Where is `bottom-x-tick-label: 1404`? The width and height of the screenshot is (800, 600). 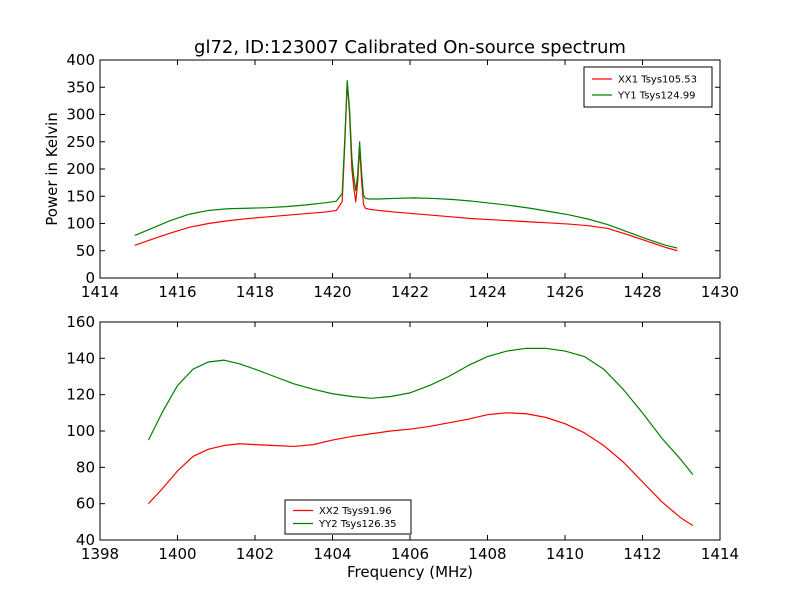 bottom-x-tick-label: 1404 is located at coordinates (332, 554).